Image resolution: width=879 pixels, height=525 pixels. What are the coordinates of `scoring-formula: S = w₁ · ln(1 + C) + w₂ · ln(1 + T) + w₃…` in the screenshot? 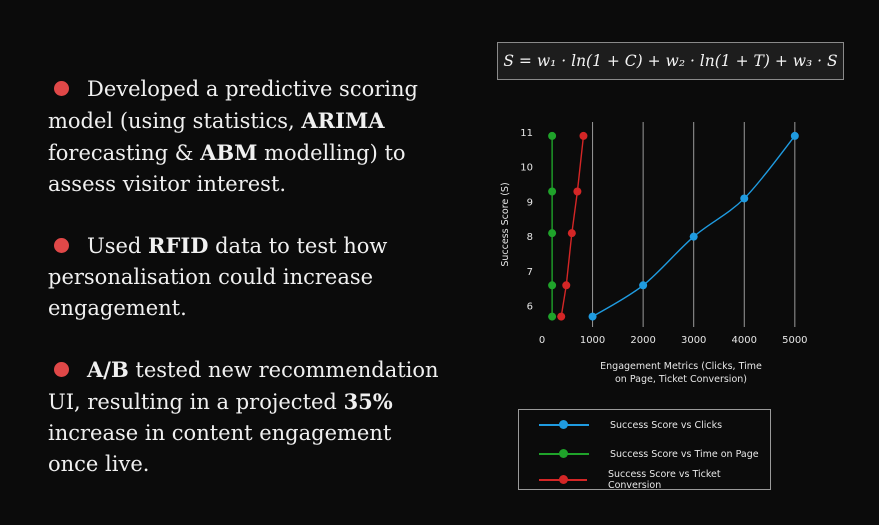 It's located at (670, 61).